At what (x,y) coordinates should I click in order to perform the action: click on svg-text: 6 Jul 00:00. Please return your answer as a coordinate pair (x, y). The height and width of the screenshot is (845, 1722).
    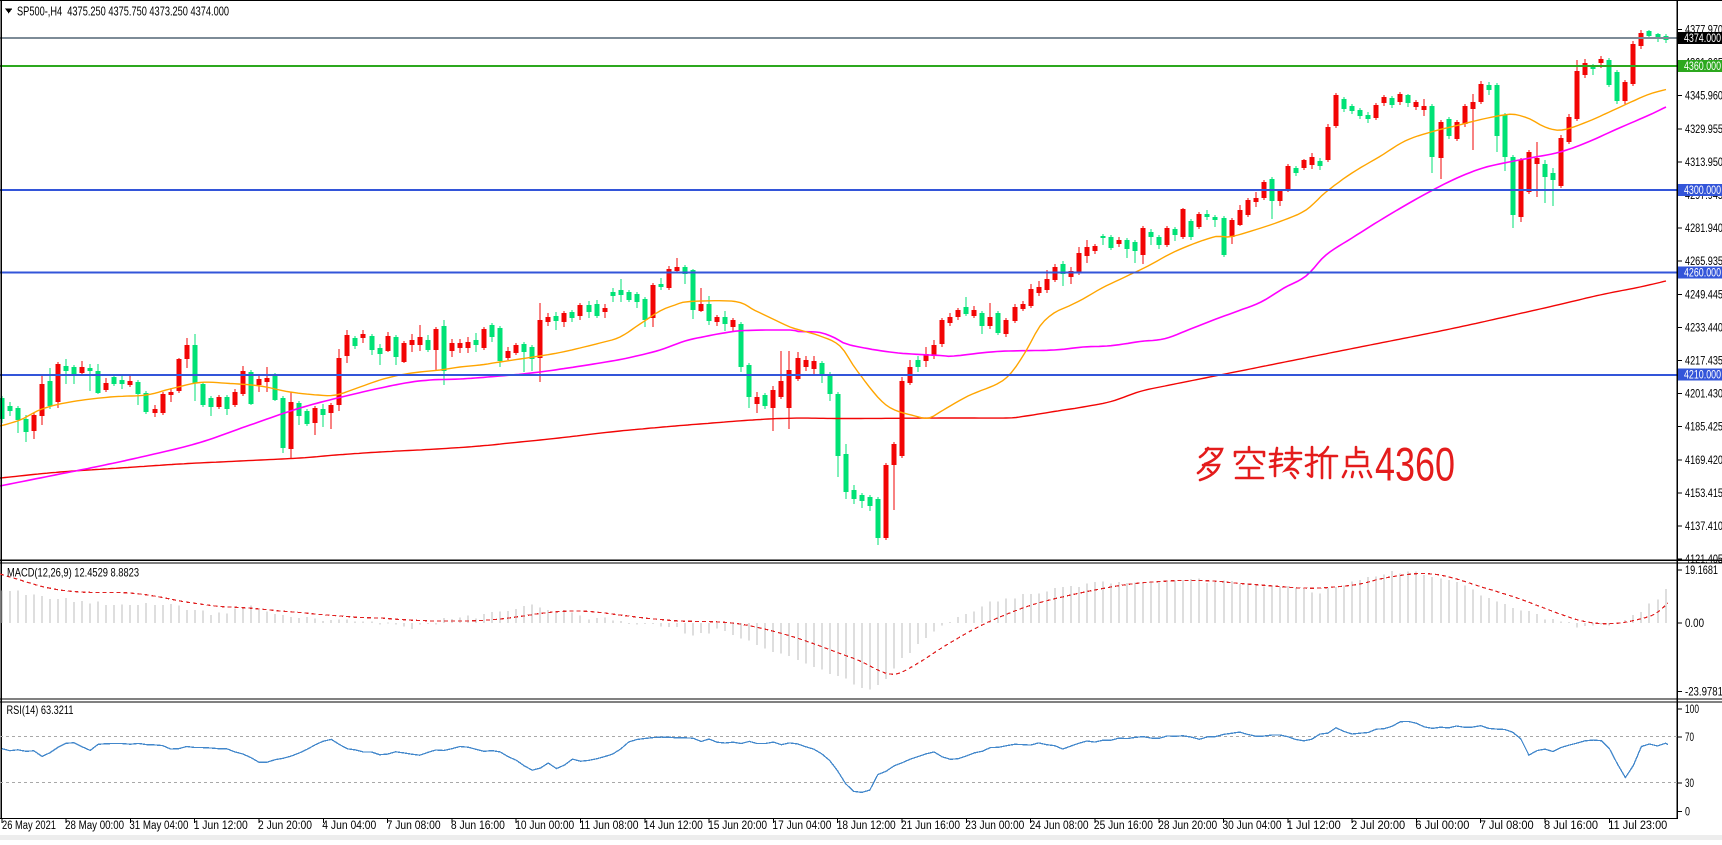
    Looking at the image, I should click on (1442, 826).